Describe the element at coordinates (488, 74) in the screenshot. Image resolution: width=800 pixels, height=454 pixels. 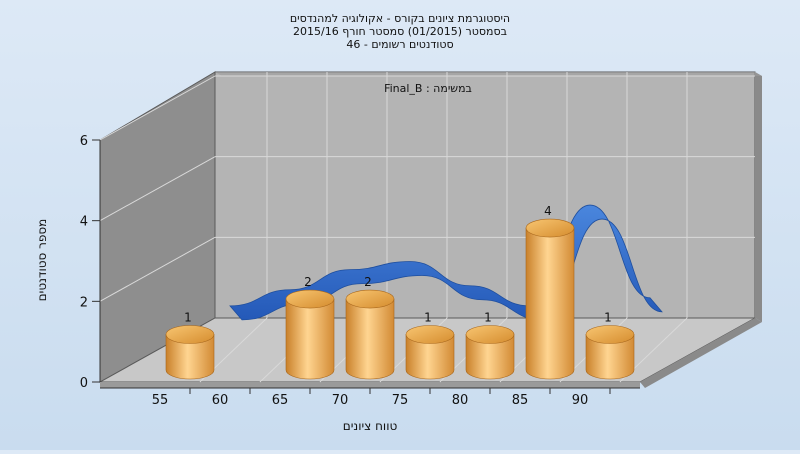
I see `back-wall-top-edge` at that location.